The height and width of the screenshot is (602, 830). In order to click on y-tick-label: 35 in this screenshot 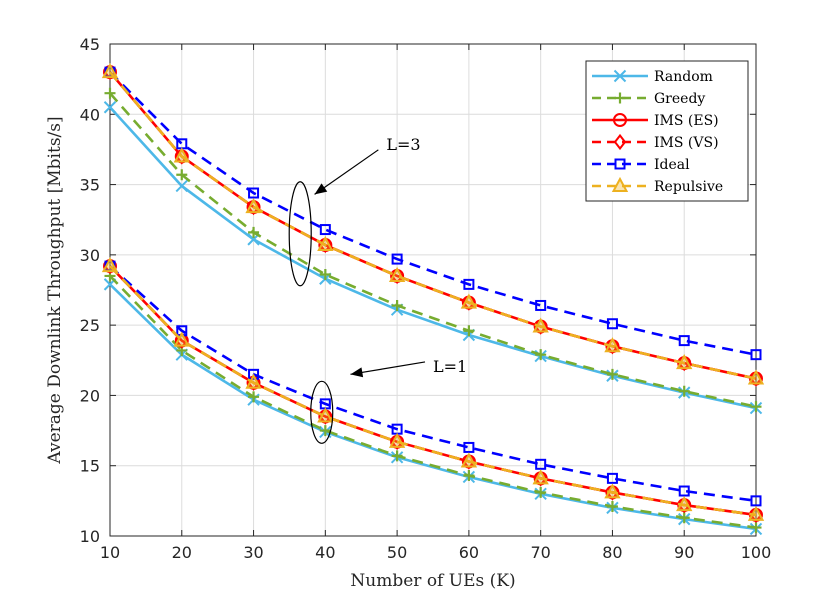, I will do `click(90, 185)`.